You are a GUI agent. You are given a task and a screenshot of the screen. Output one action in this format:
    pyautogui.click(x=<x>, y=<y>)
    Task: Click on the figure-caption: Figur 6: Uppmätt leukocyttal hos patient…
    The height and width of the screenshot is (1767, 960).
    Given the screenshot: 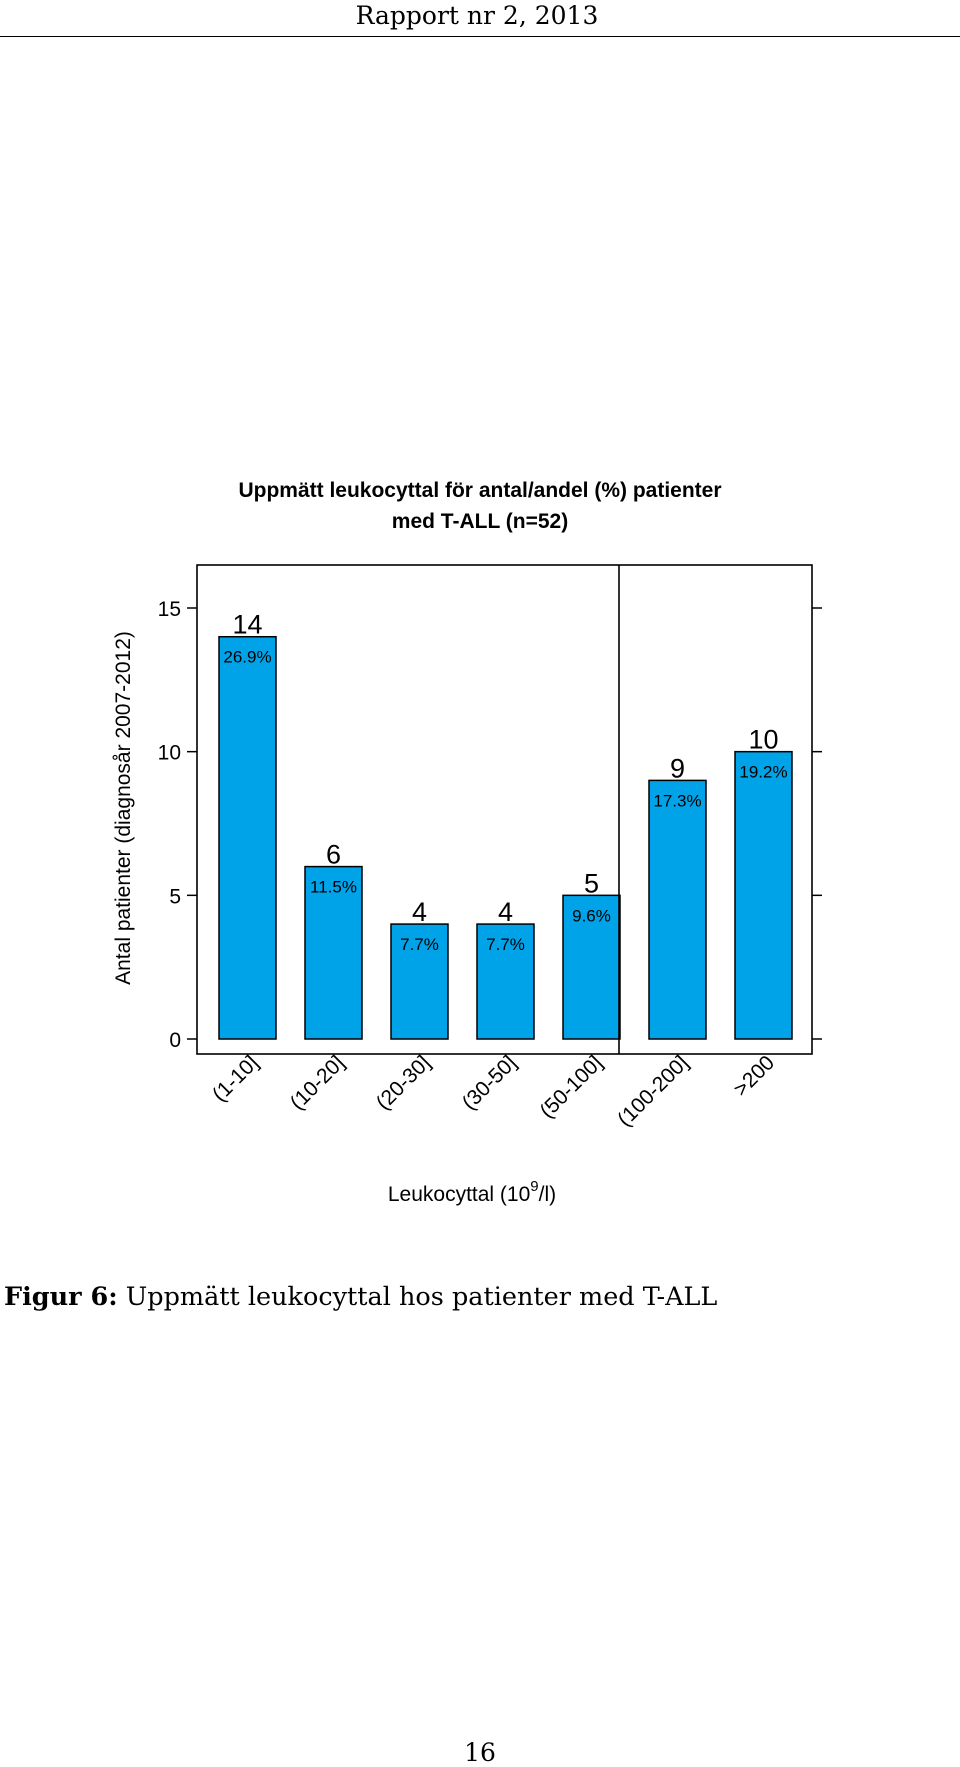 What is the action you would take?
    pyautogui.click(x=360, y=1297)
    